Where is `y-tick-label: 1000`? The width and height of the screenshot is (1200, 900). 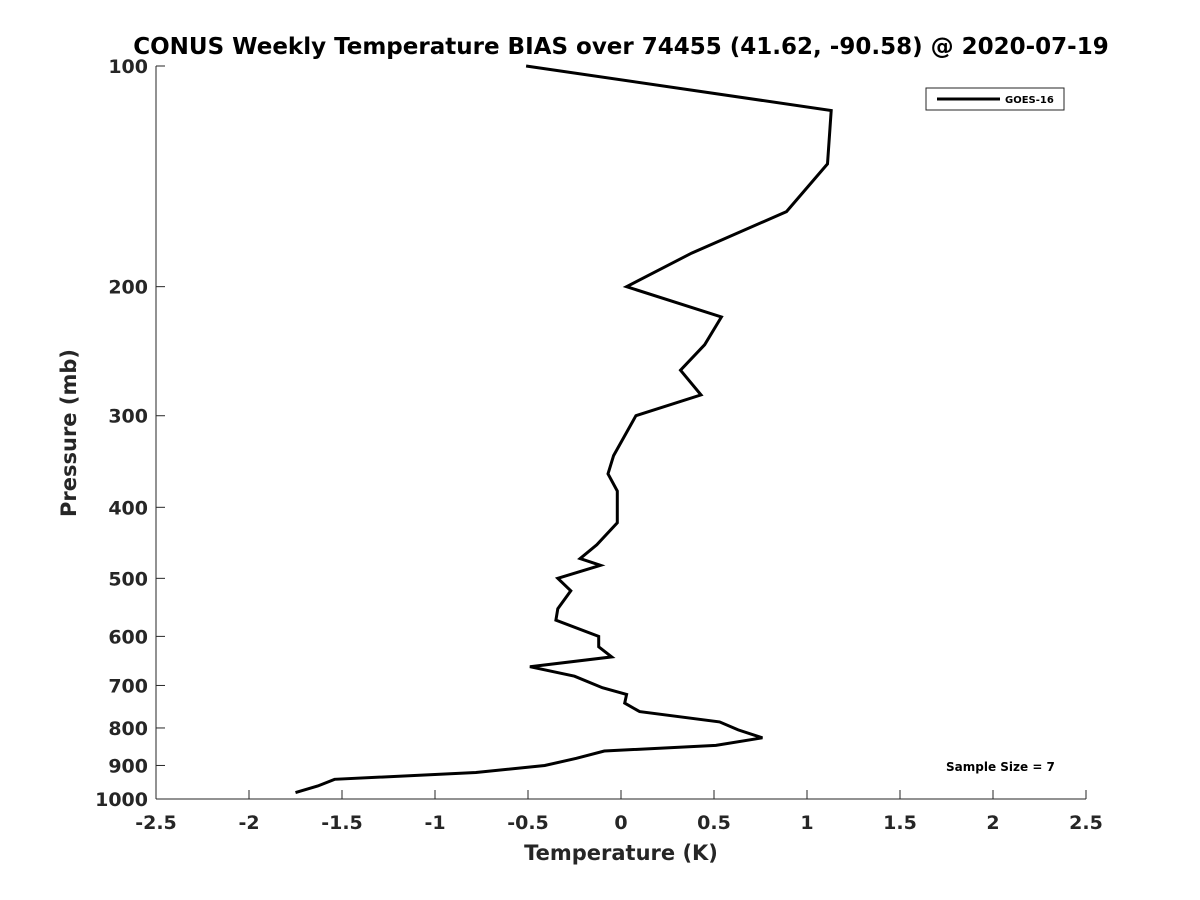
y-tick-label: 1000 is located at coordinates (121, 800).